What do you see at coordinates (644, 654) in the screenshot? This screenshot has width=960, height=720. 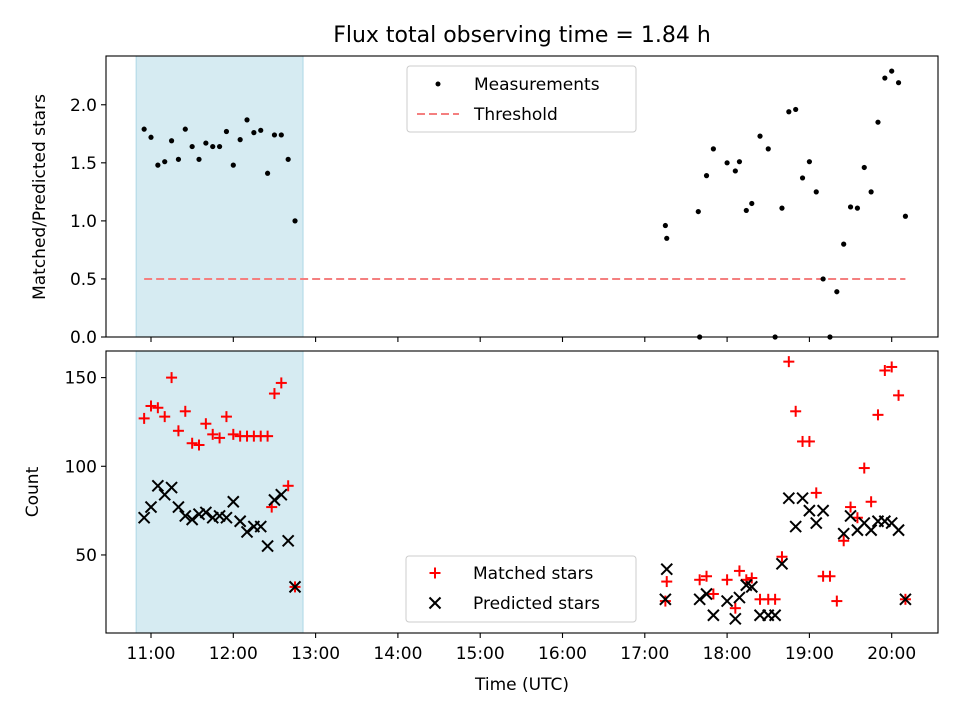 I see `x-tick-label: 17:00` at bounding box center [644, 654].